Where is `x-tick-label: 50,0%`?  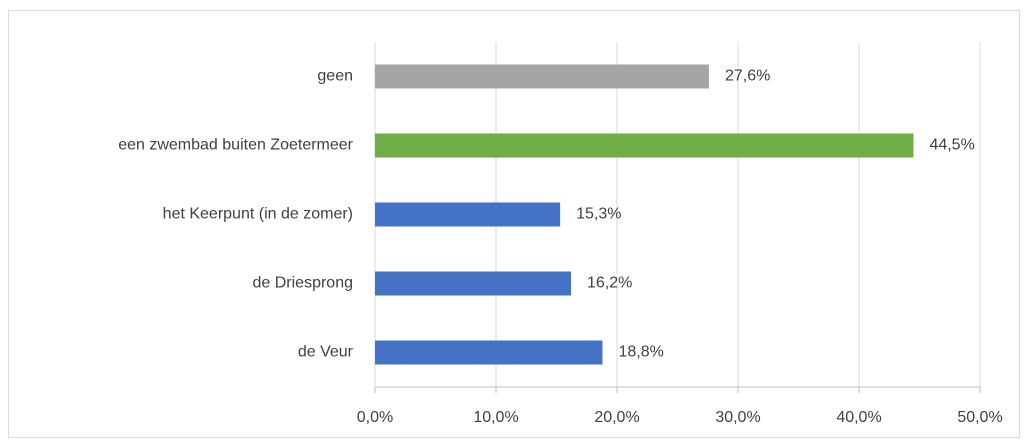 x-tick-label: 50,0% is located at coordinates (979, 417).